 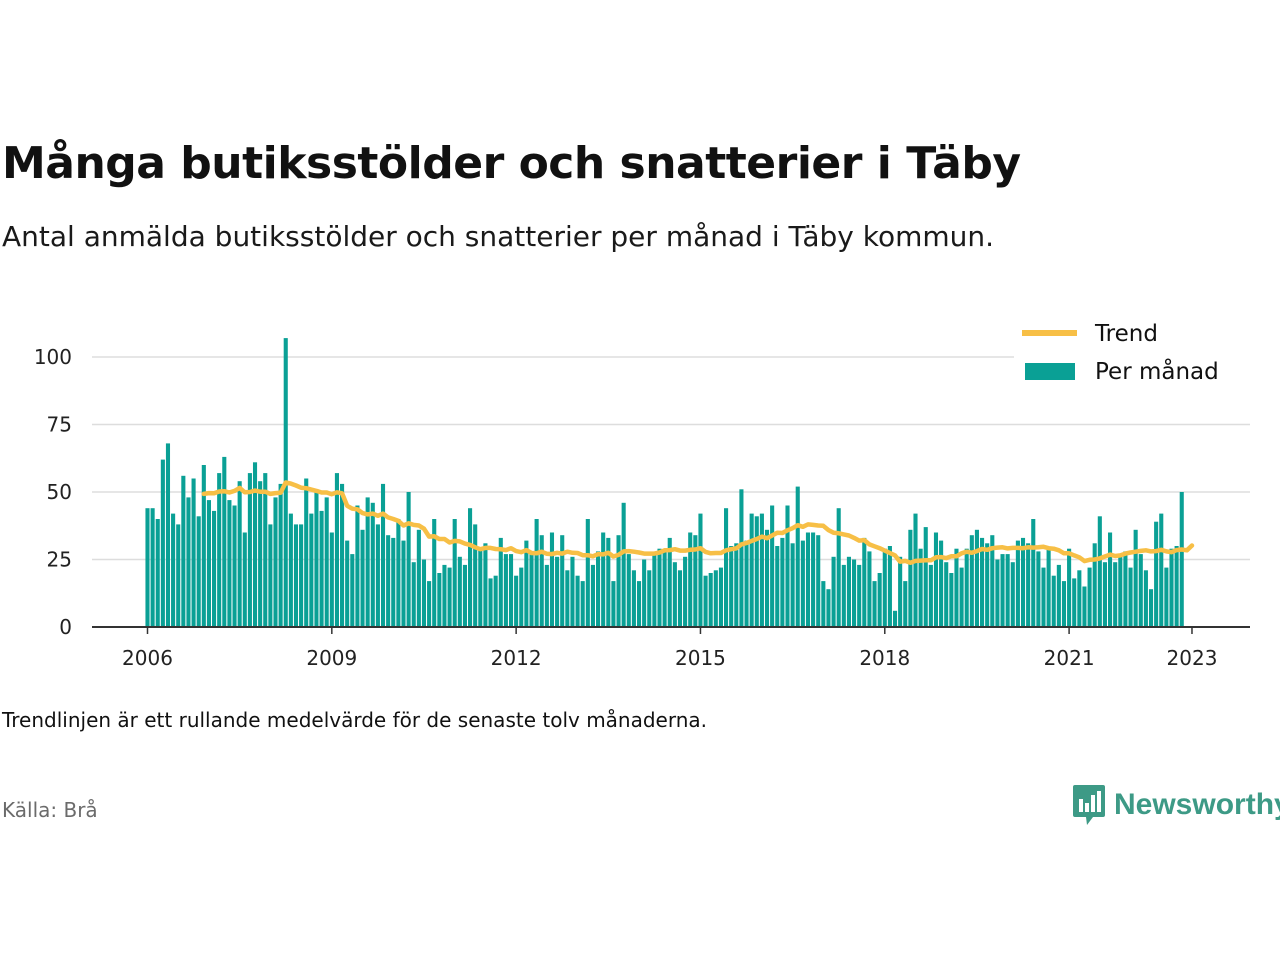 What do you see at coordinates (59, 492) in the screenshot?
I see `y-tick-label: 50` at bounding box center [59, 492].